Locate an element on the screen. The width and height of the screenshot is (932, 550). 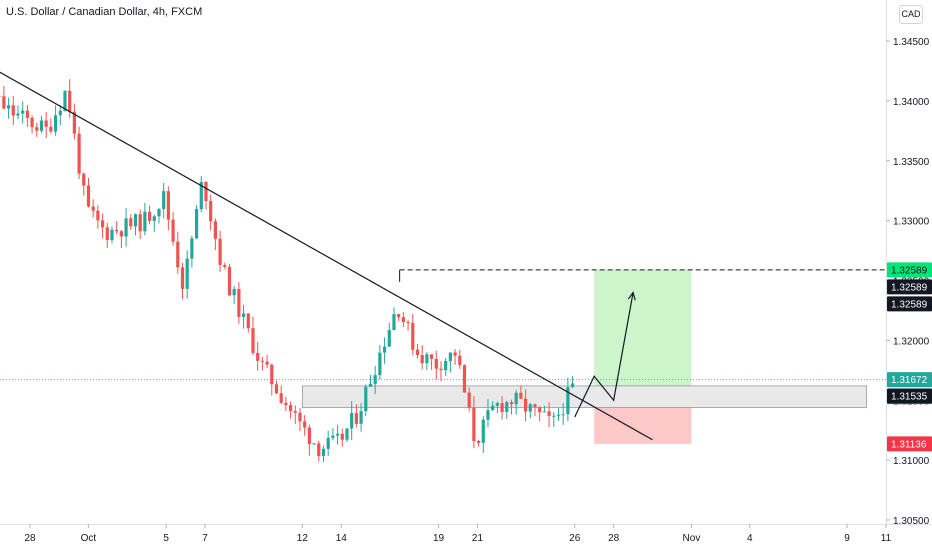
x-tick-label: 9 is located at coordinates (847, 538).